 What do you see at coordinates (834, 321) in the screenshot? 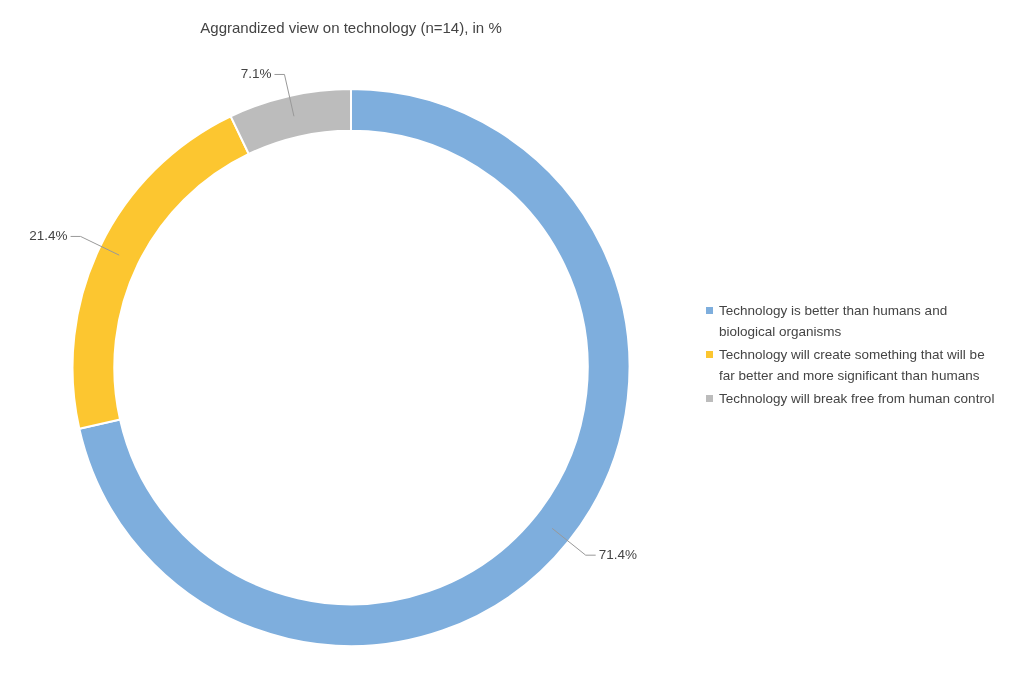
I see `legend-label: Technology is better than humans and biological organisms` at bounding box center [834, 321].